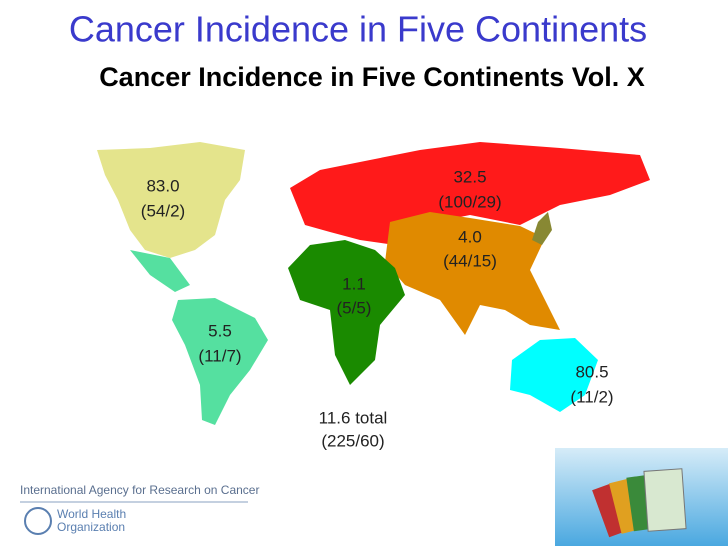 The height and width of the screenshot is (551, 728). What do you see at coordinates (591, 396) in the screenshot?
I see `count-label: (11/2)` at bounding box center [591, 396].